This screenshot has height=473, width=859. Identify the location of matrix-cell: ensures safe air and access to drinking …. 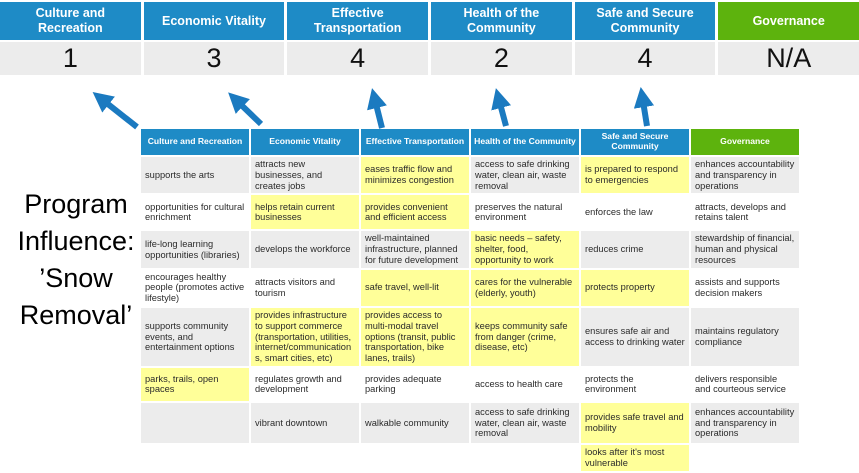
(635, 337).